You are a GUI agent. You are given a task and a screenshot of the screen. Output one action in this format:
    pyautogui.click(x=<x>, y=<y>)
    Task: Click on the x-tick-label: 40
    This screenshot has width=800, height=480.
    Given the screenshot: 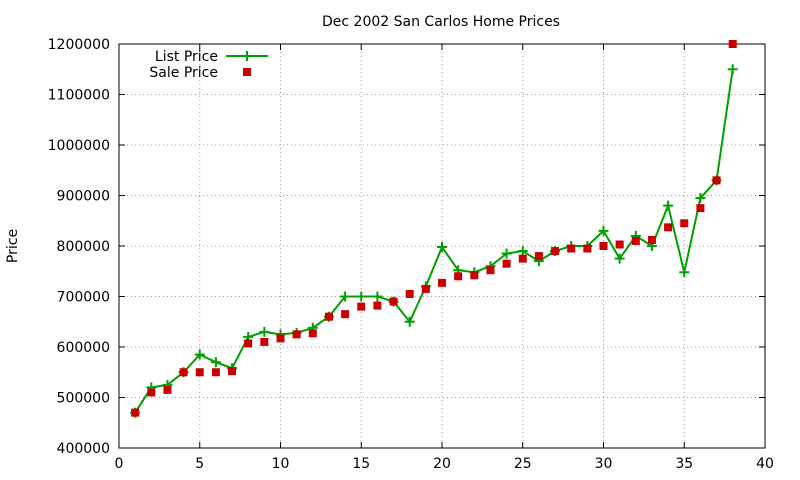 What is the action you would take?
    pyautogui.click(x=765, y=464)
    